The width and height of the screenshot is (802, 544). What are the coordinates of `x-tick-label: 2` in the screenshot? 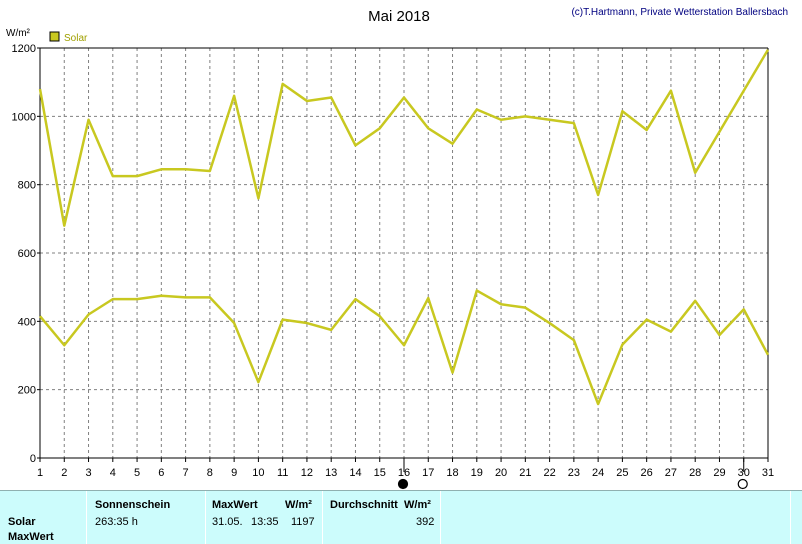 It's located at (64, 473).